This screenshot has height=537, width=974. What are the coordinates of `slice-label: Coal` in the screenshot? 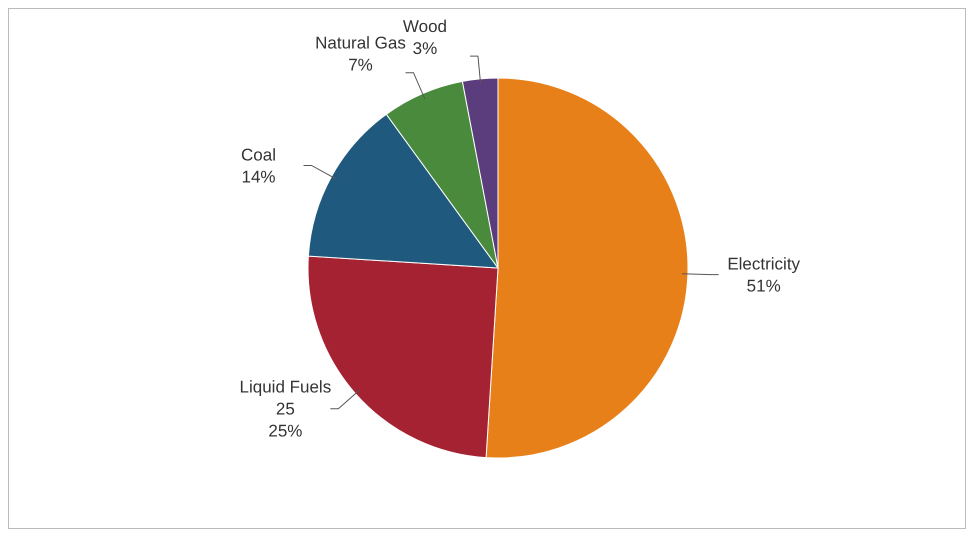 It's located at (258, 154).